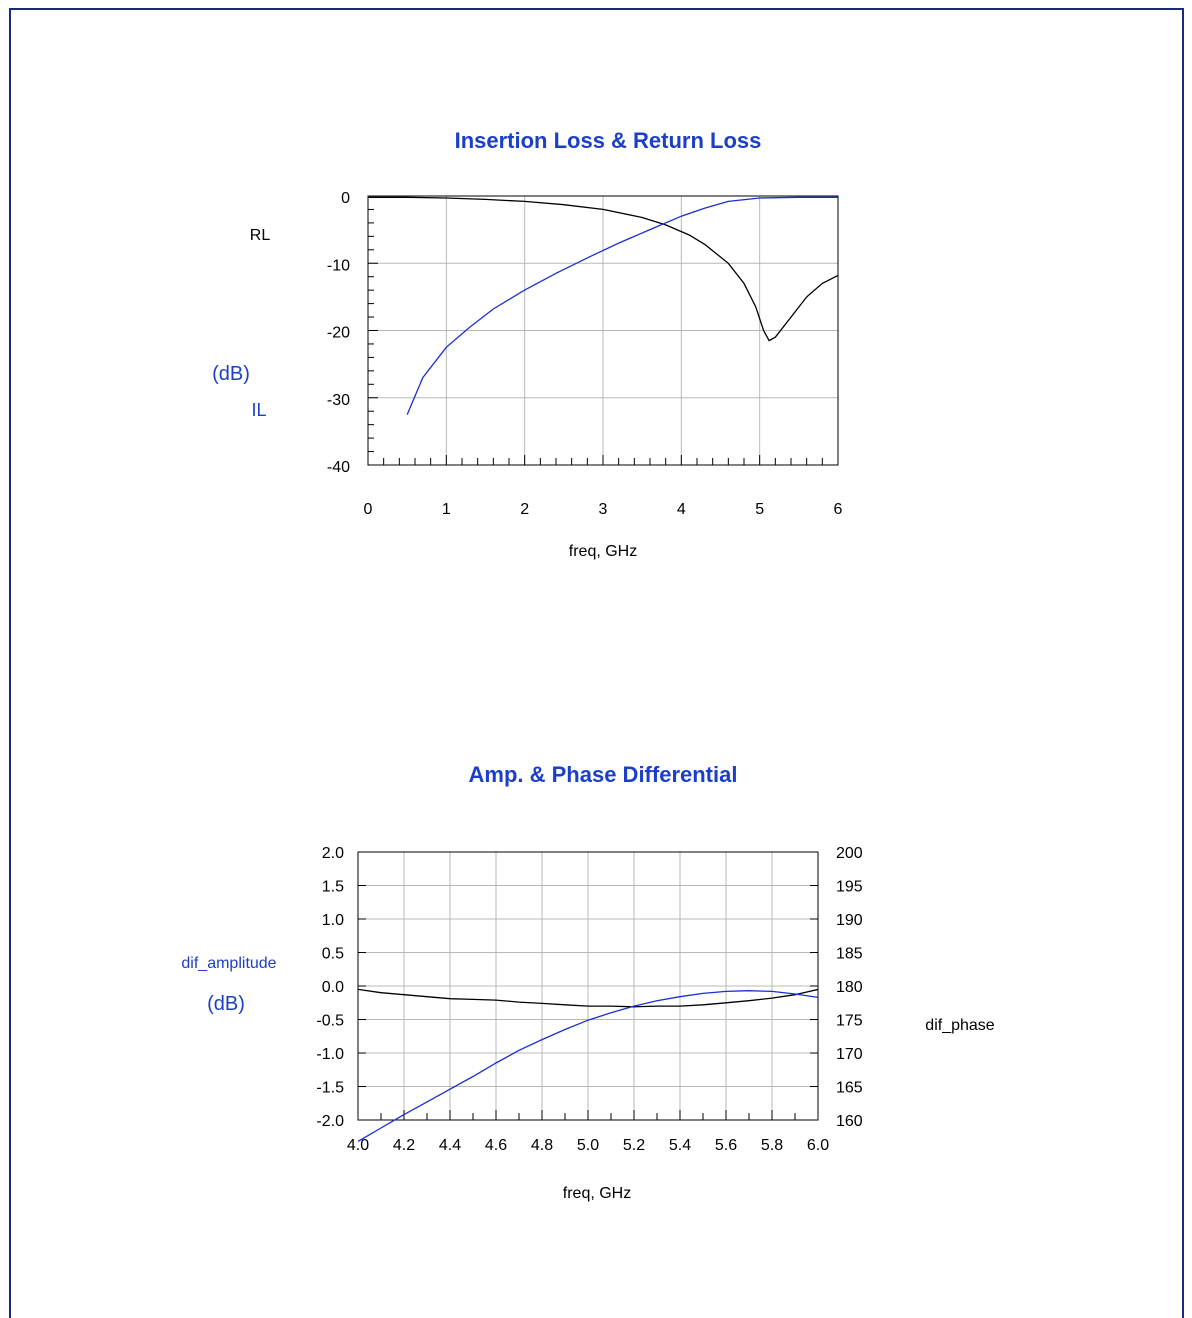  Describe the element at coordinates (330, 1054) in the screenshot. I see `y-left-tick-label: -1.0` at that location.